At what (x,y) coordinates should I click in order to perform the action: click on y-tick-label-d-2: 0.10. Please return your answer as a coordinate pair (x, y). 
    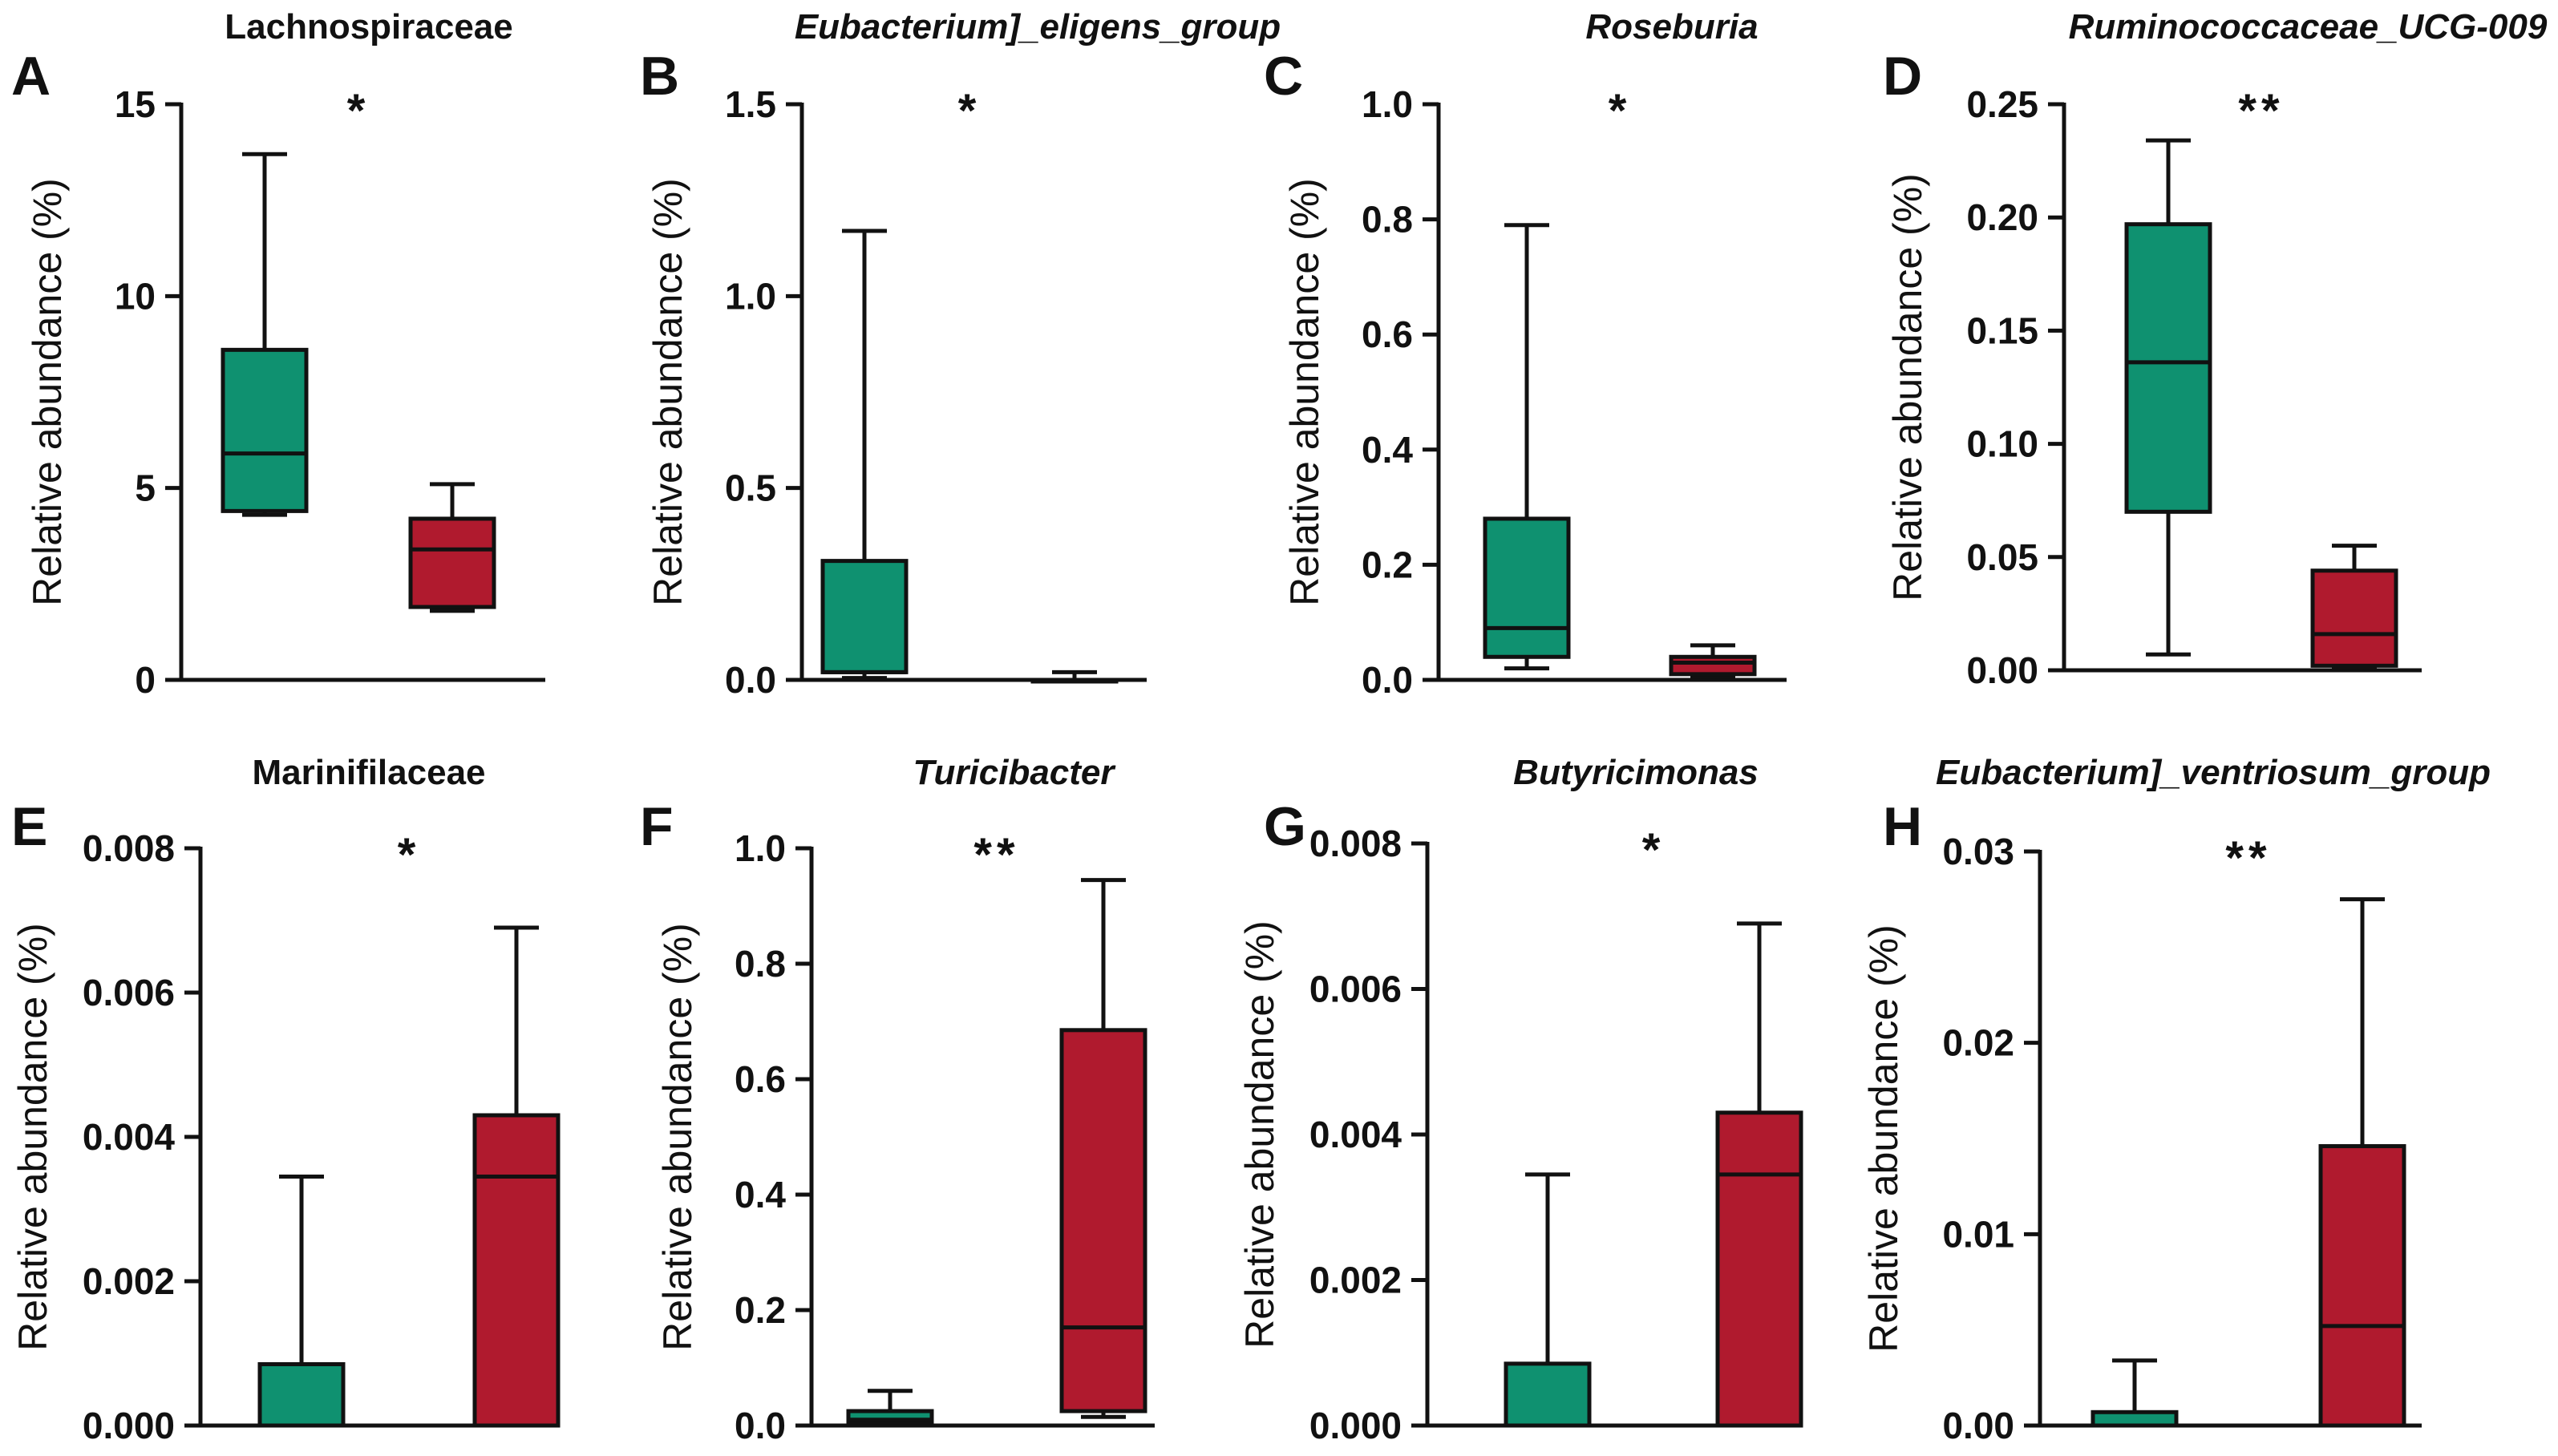
    Looking at the image, I should click on (2002, 444).